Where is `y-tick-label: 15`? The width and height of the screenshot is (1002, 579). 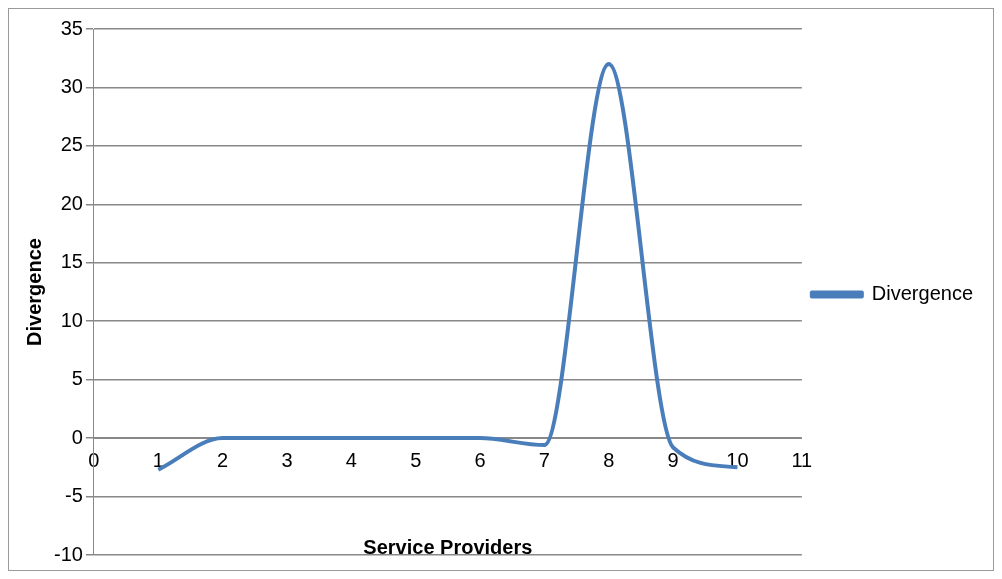 y-tick-label: 15 is located at coordinates (71, 261).